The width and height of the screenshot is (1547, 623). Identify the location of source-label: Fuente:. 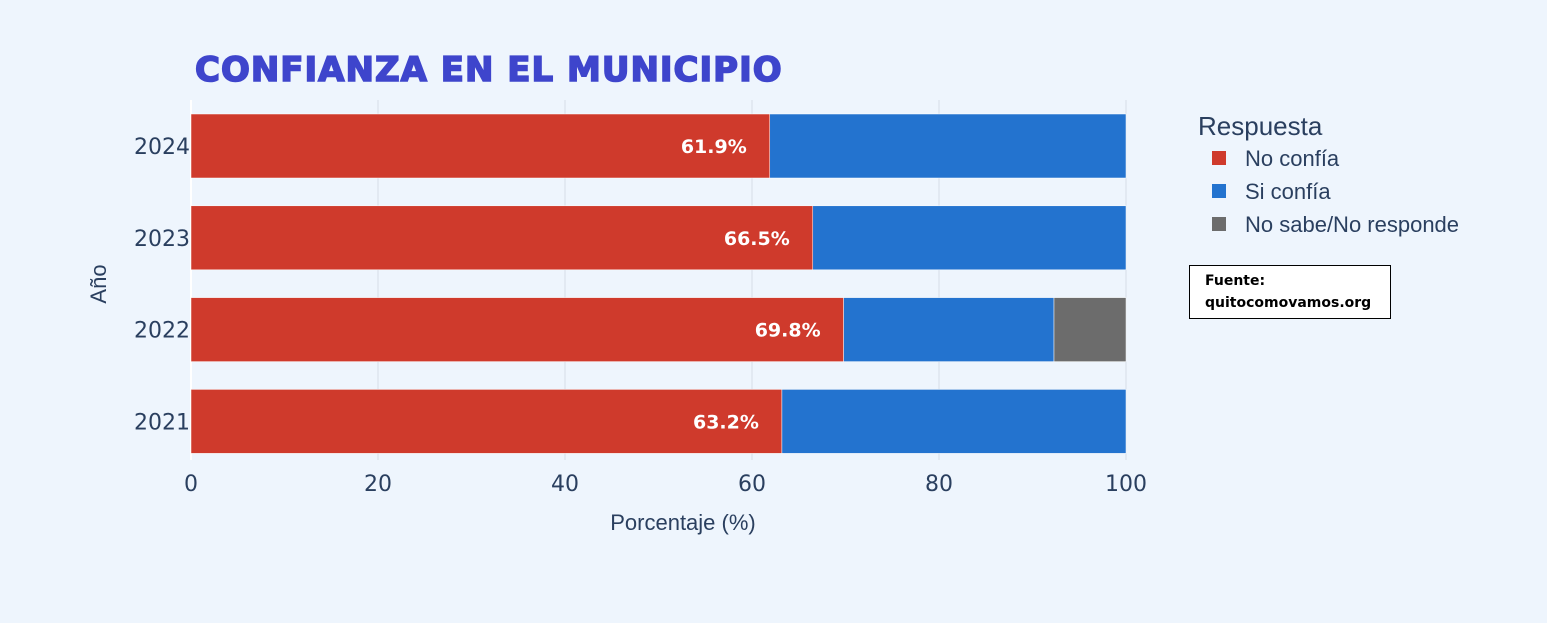
(1235, 281).